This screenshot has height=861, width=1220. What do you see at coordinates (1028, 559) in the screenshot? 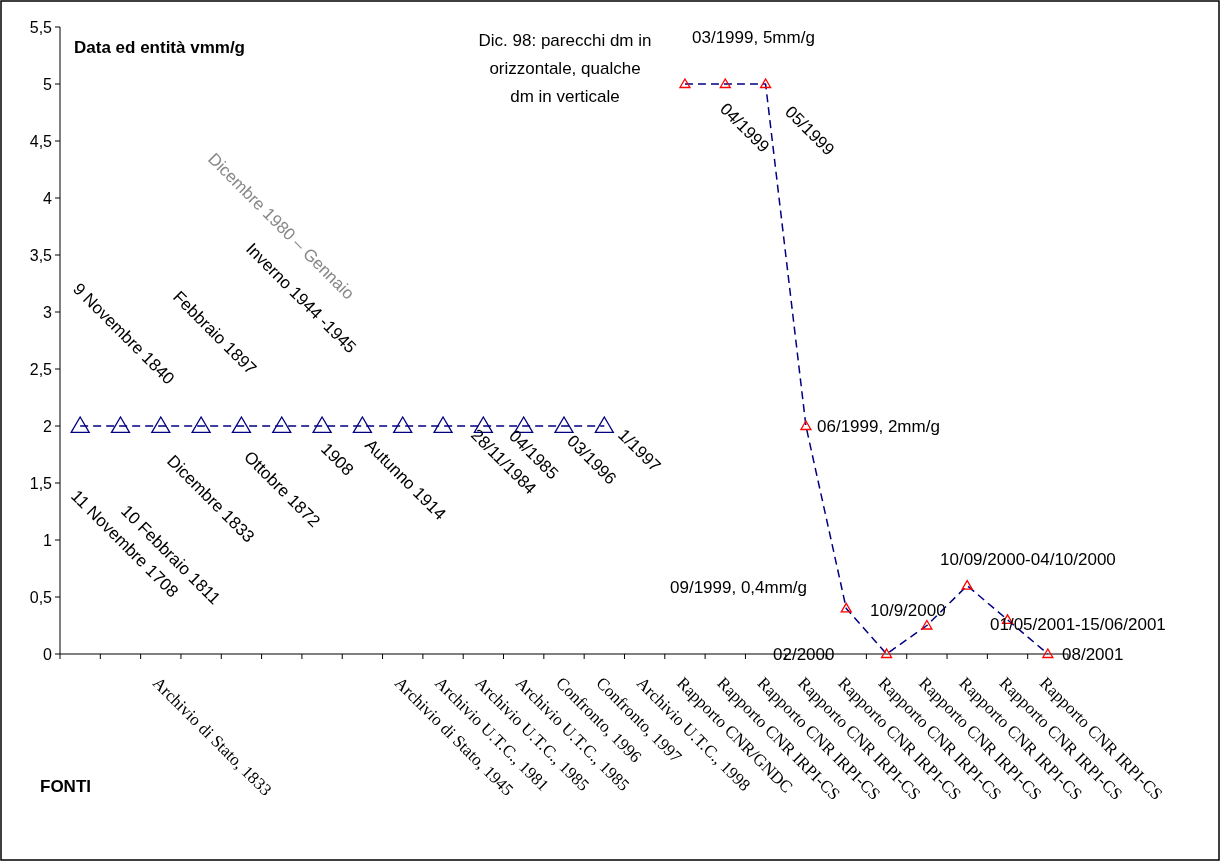
I see `annotation: 10/09/2000-04/10/2000` at bounding box center [1028, 559].